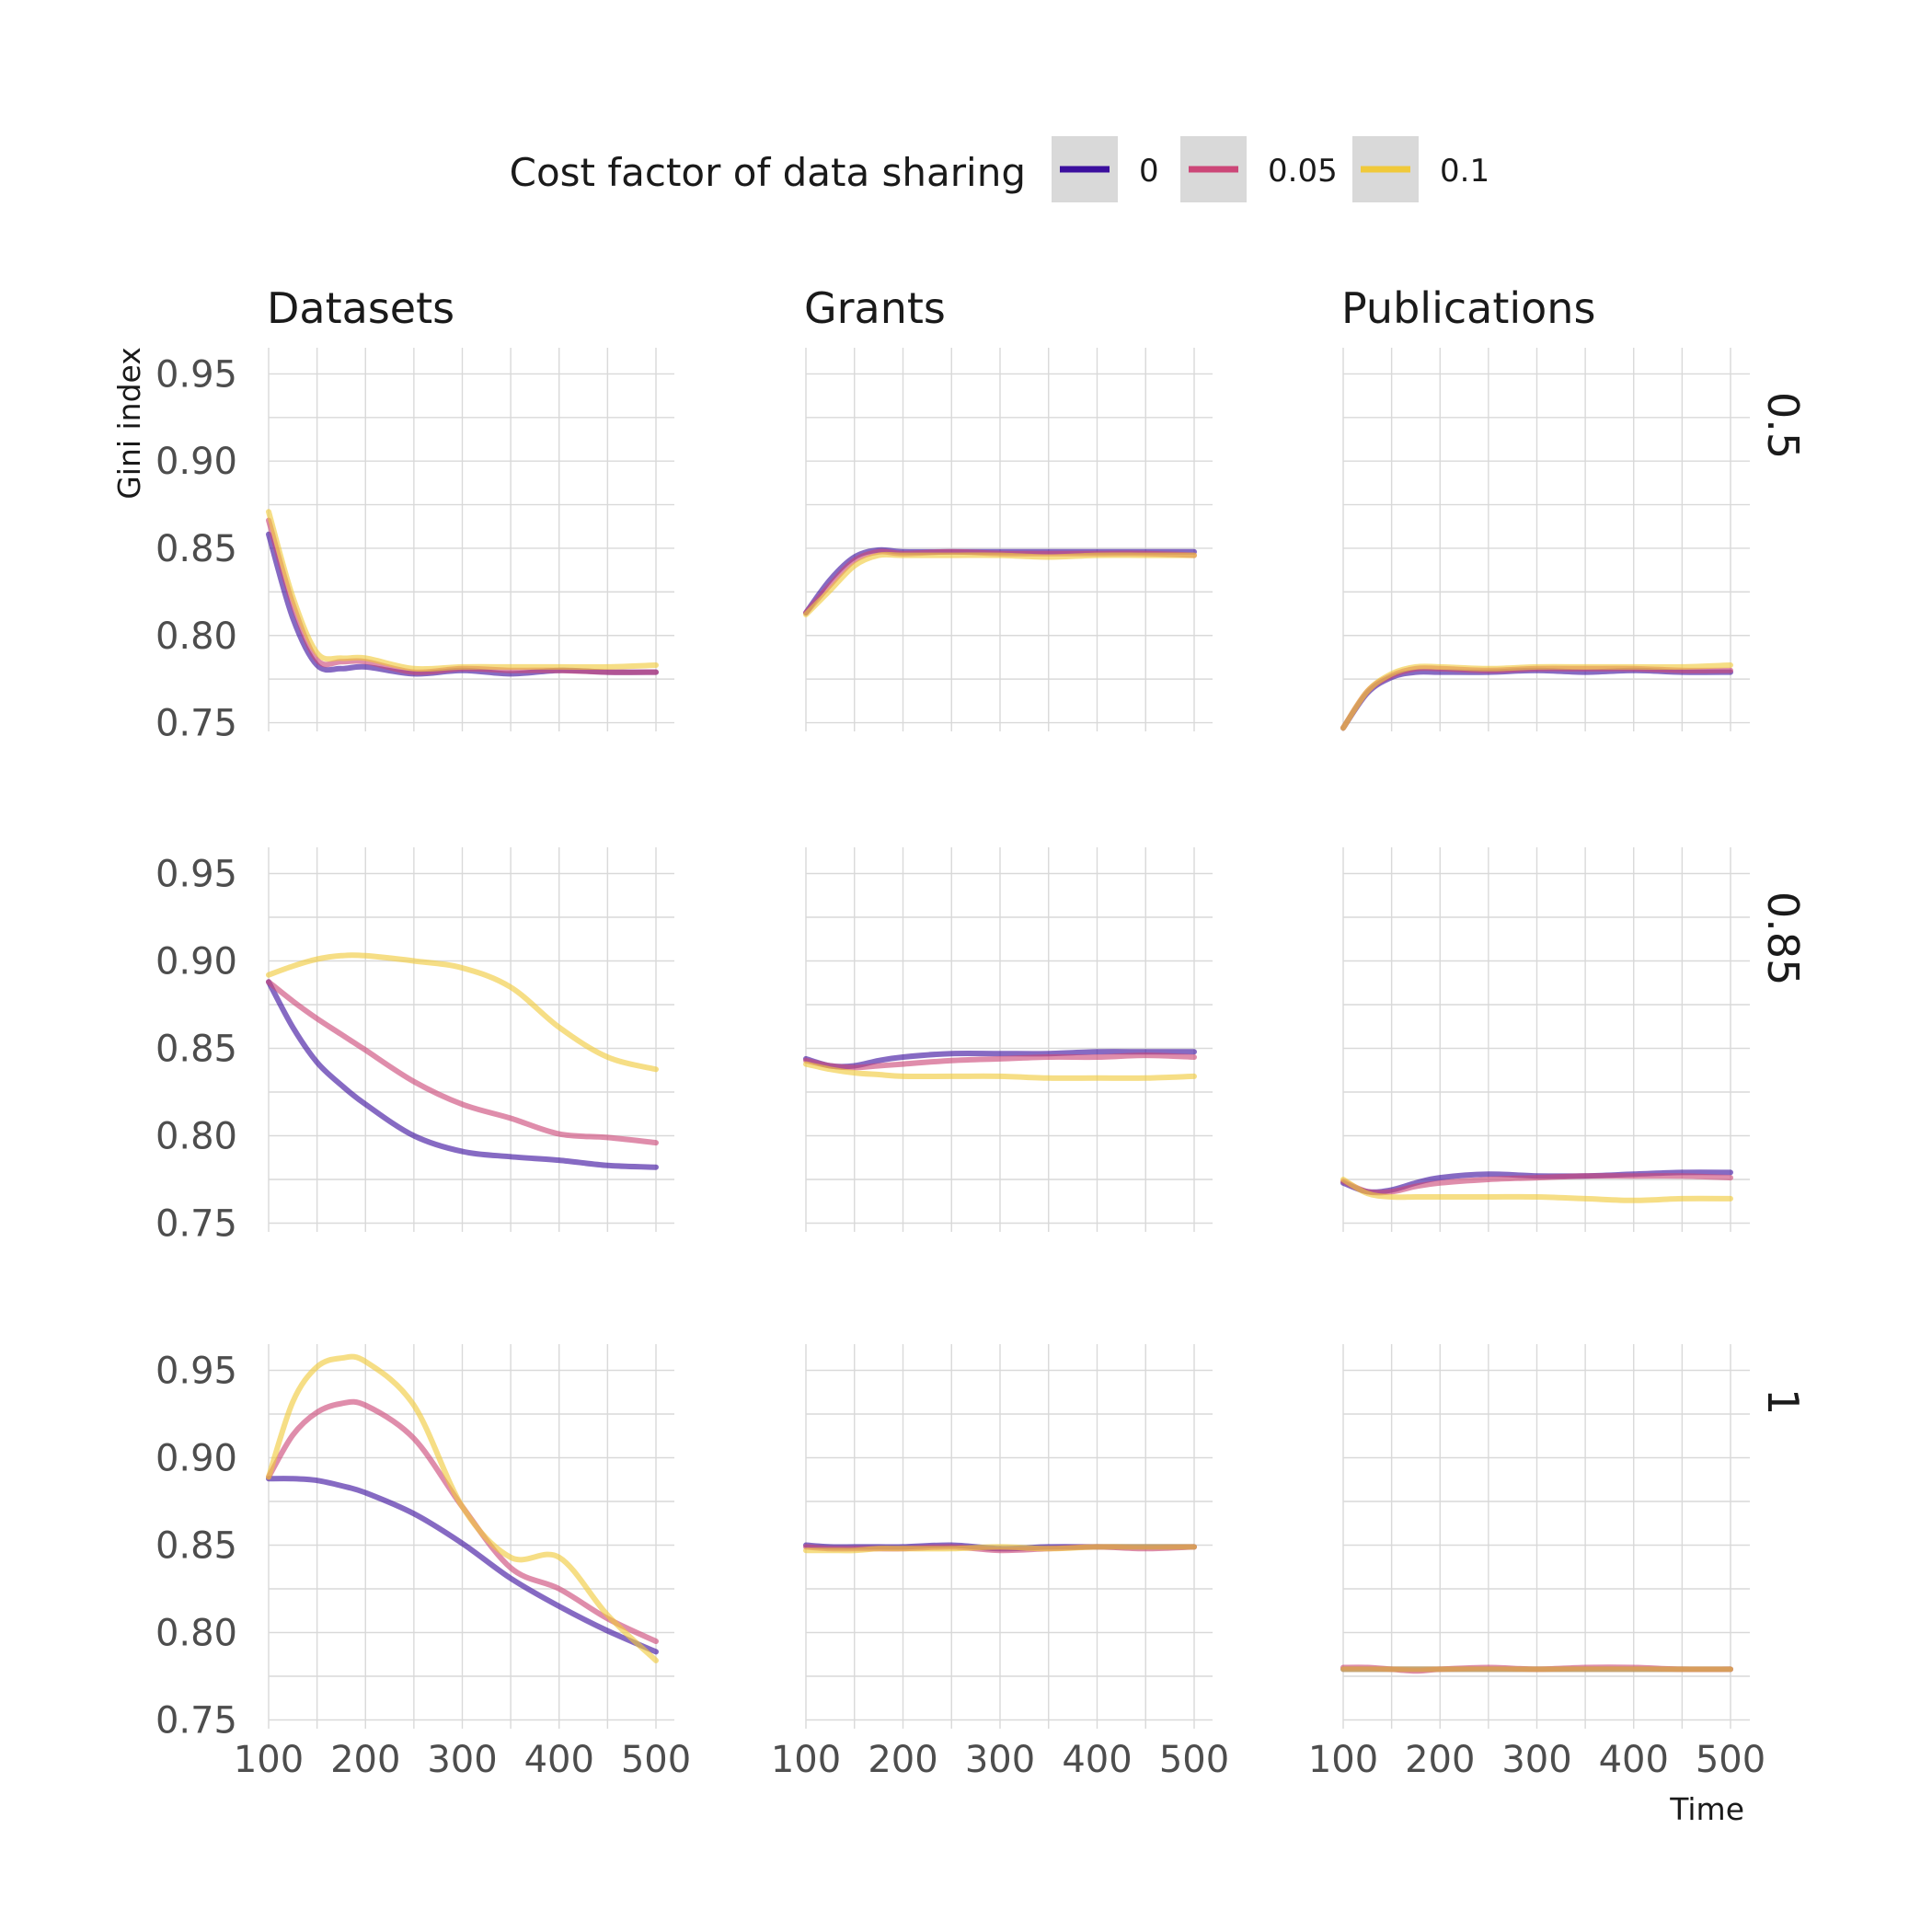 The width and height of the screenshot is (1932, 1932). What do you see at coordinates (1783, 1401) in the screenshot?
I see `facet-row-label: 1` at bounding box center [1783, 1401].